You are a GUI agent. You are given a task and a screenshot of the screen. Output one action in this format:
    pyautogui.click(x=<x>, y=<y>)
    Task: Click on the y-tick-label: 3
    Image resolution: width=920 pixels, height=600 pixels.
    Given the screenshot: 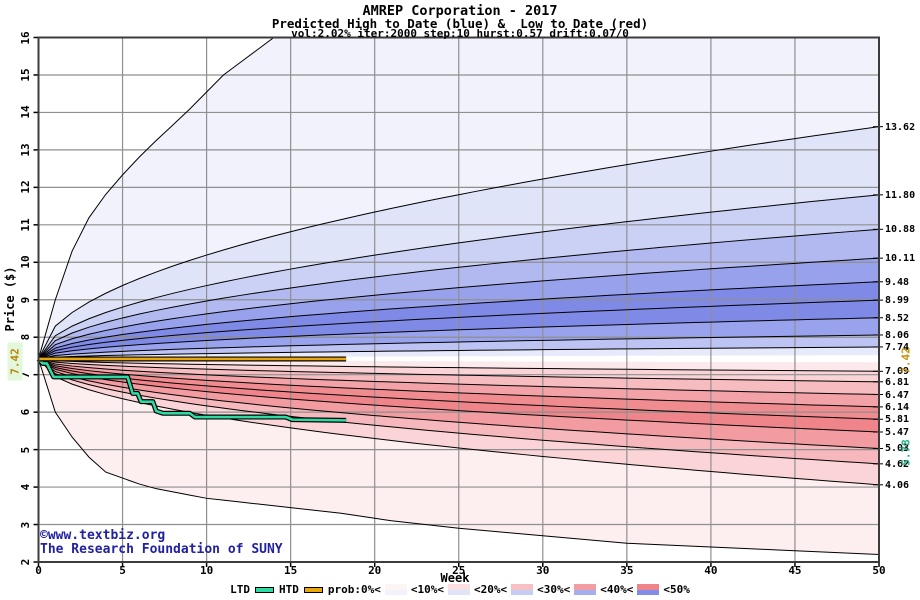 What is the action you would take?
    pyautogui.click(x=25, y=524)
    